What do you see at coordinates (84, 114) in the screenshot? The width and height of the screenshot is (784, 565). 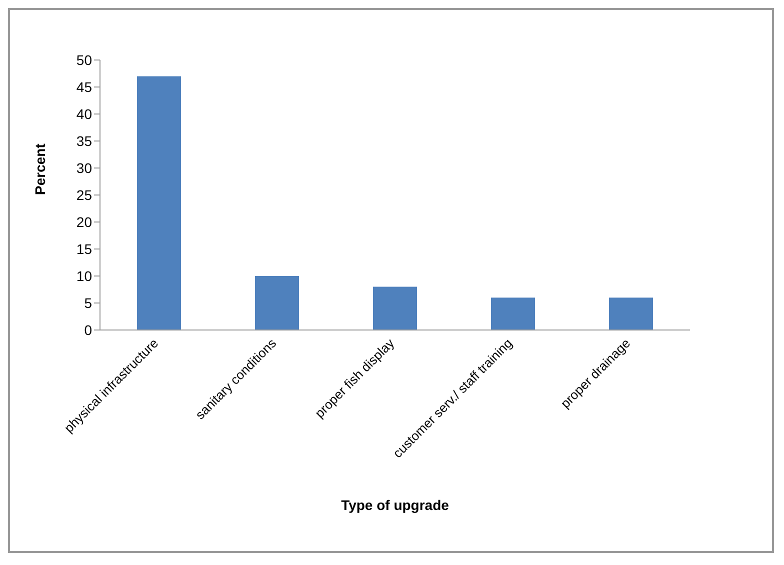 I see `y-tick-label: 40` at bounding box center [84, 114].